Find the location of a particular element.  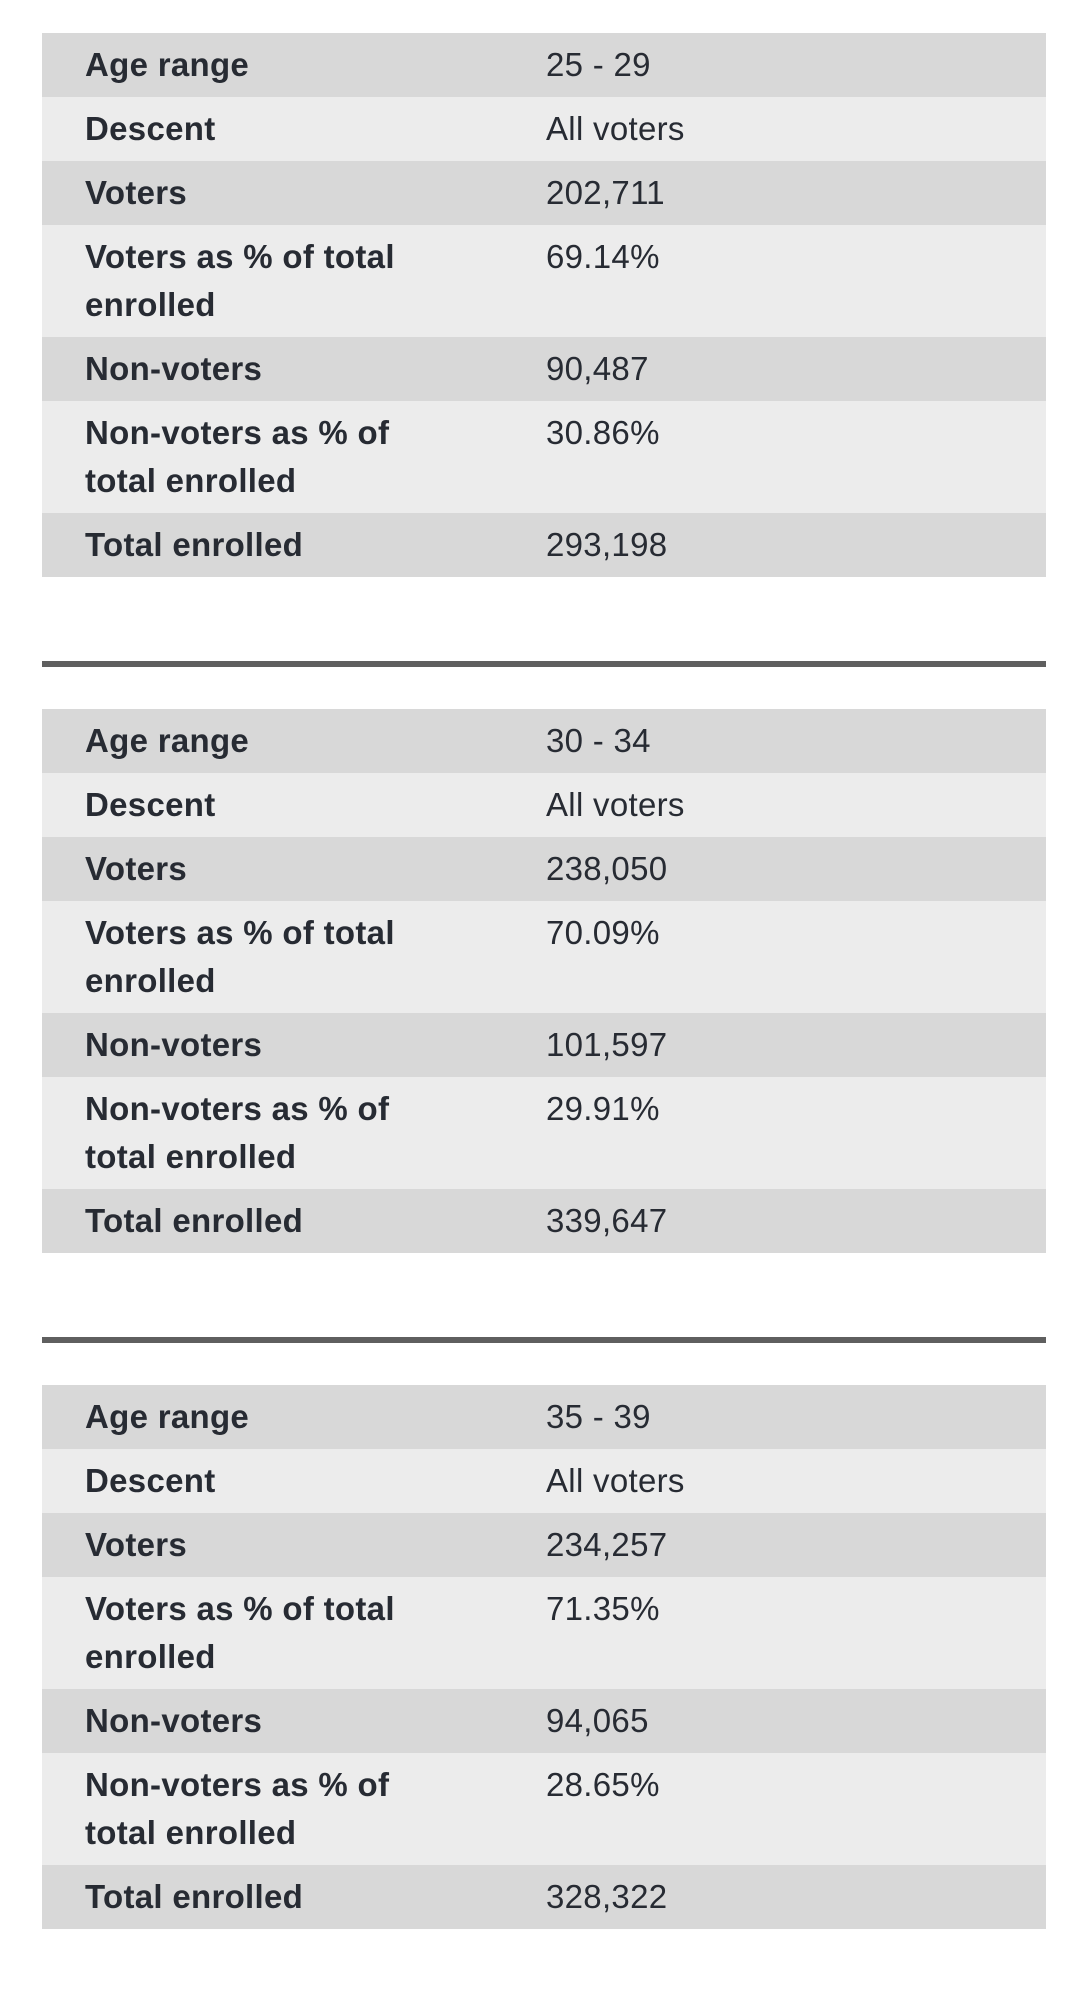

table-row: Non-voters 94,065 is located at coordinates (544, 1721).